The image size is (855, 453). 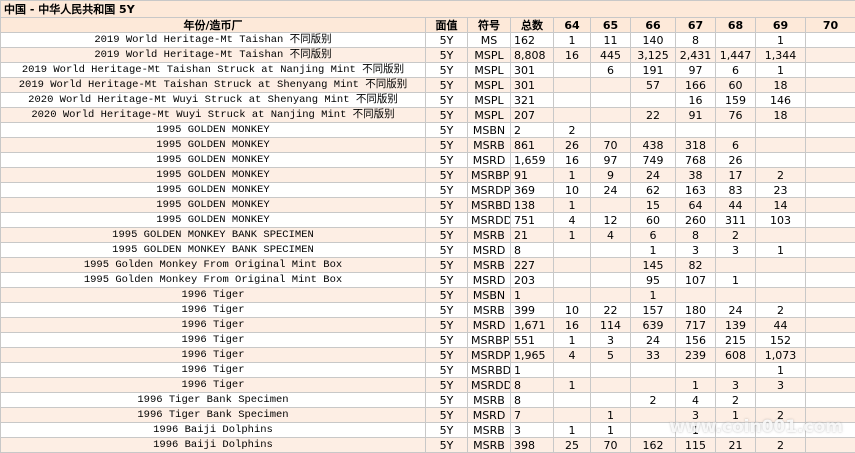 I want to click on table-cell: 3,125, so click(x=653, y=55).